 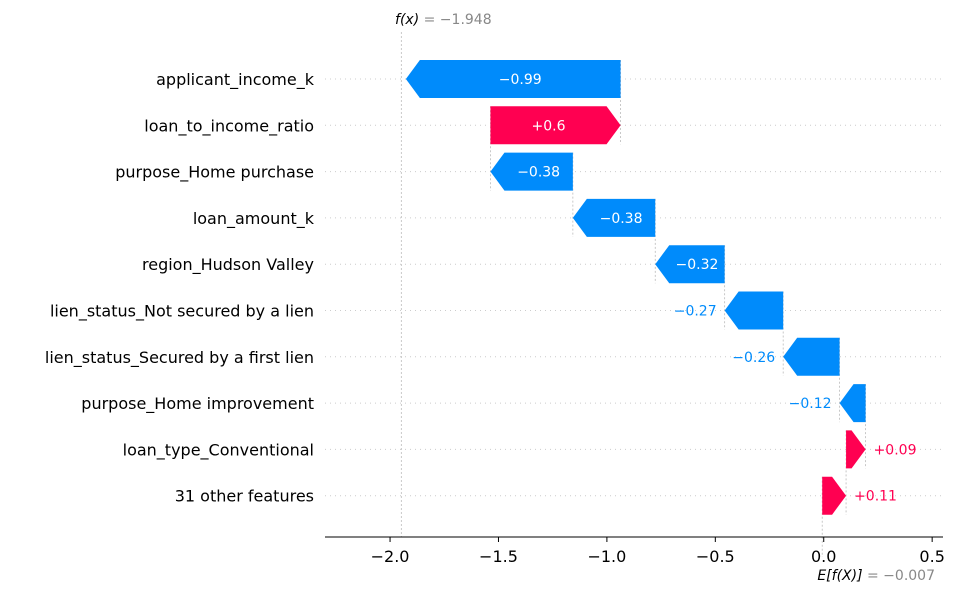 What do you see at coordinates (455, 20) in the screenshot?
I see `fx-label-value: = −1.948` at bounding box center [455, 20].